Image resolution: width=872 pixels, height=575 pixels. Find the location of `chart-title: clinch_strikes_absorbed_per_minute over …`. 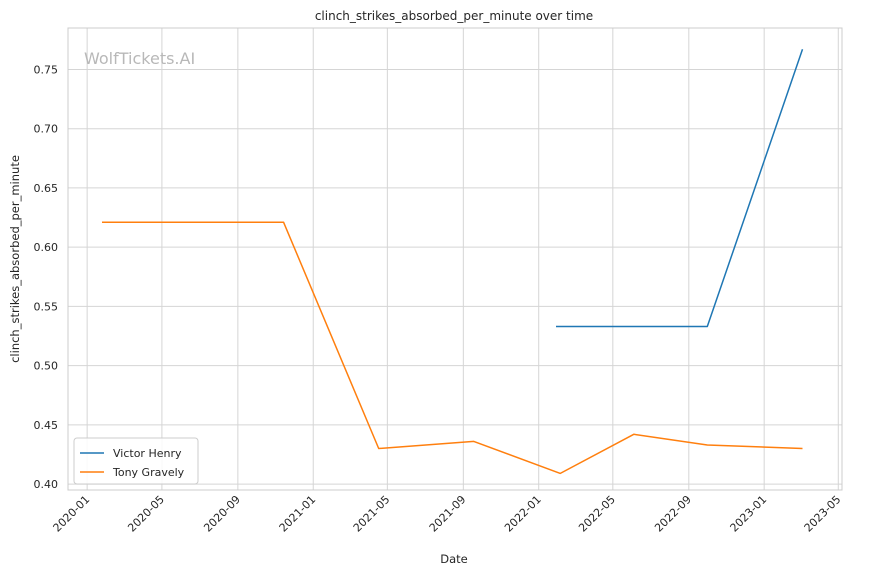

chart-title: clinch_strikes_absorbed_per_minute over … is located at coordinates (454, 16).